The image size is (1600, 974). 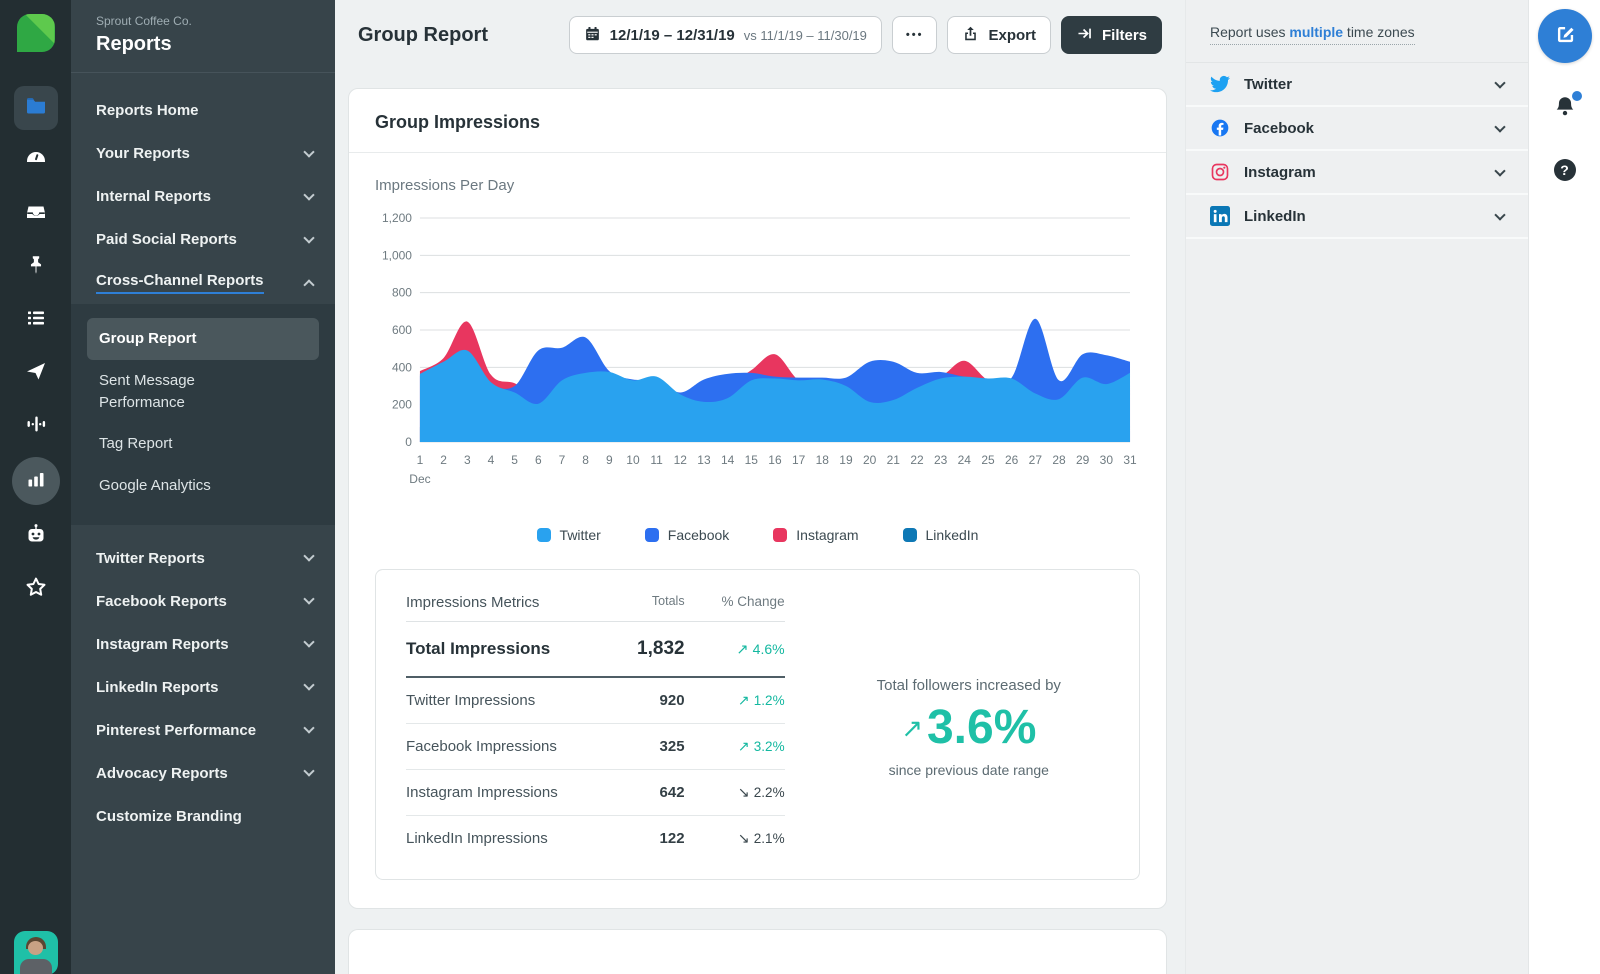 I want to click on svg-text: 19, so click(x=846, y=460).